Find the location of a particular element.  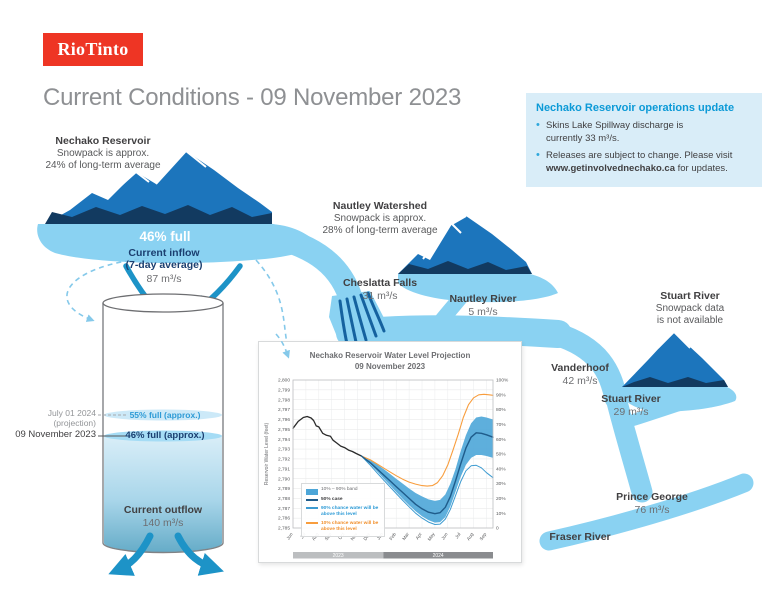

svg-text: Aug is located at coordinates (470, 536).